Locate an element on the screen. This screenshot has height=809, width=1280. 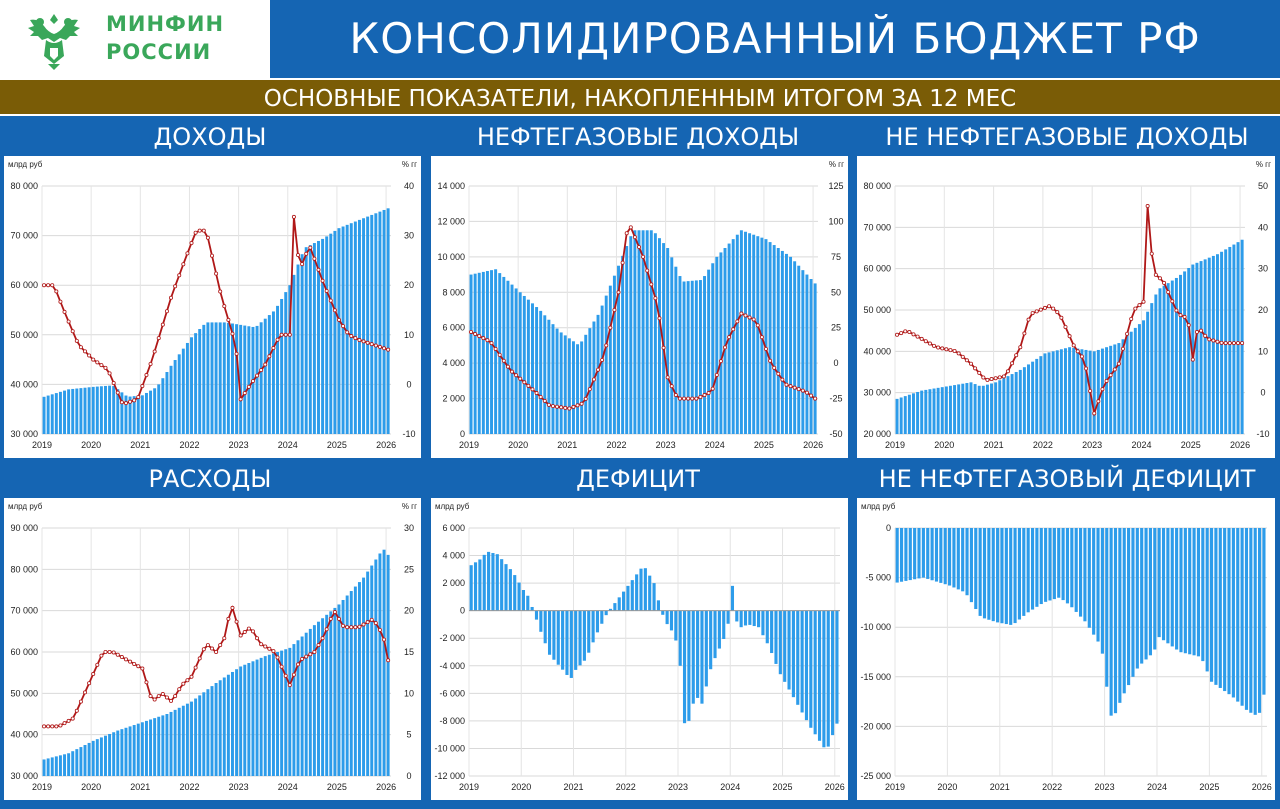
unit-right-label: % гг is located at coordinates (409, 506).